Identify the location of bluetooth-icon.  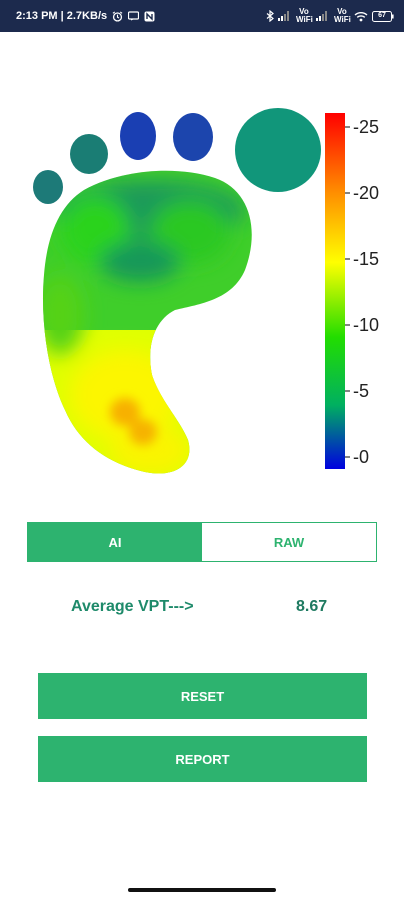
(270, 16).